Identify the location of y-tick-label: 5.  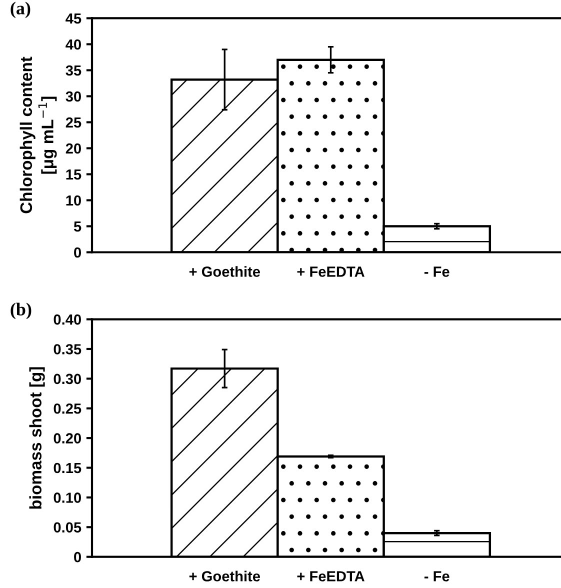
(78, 227).